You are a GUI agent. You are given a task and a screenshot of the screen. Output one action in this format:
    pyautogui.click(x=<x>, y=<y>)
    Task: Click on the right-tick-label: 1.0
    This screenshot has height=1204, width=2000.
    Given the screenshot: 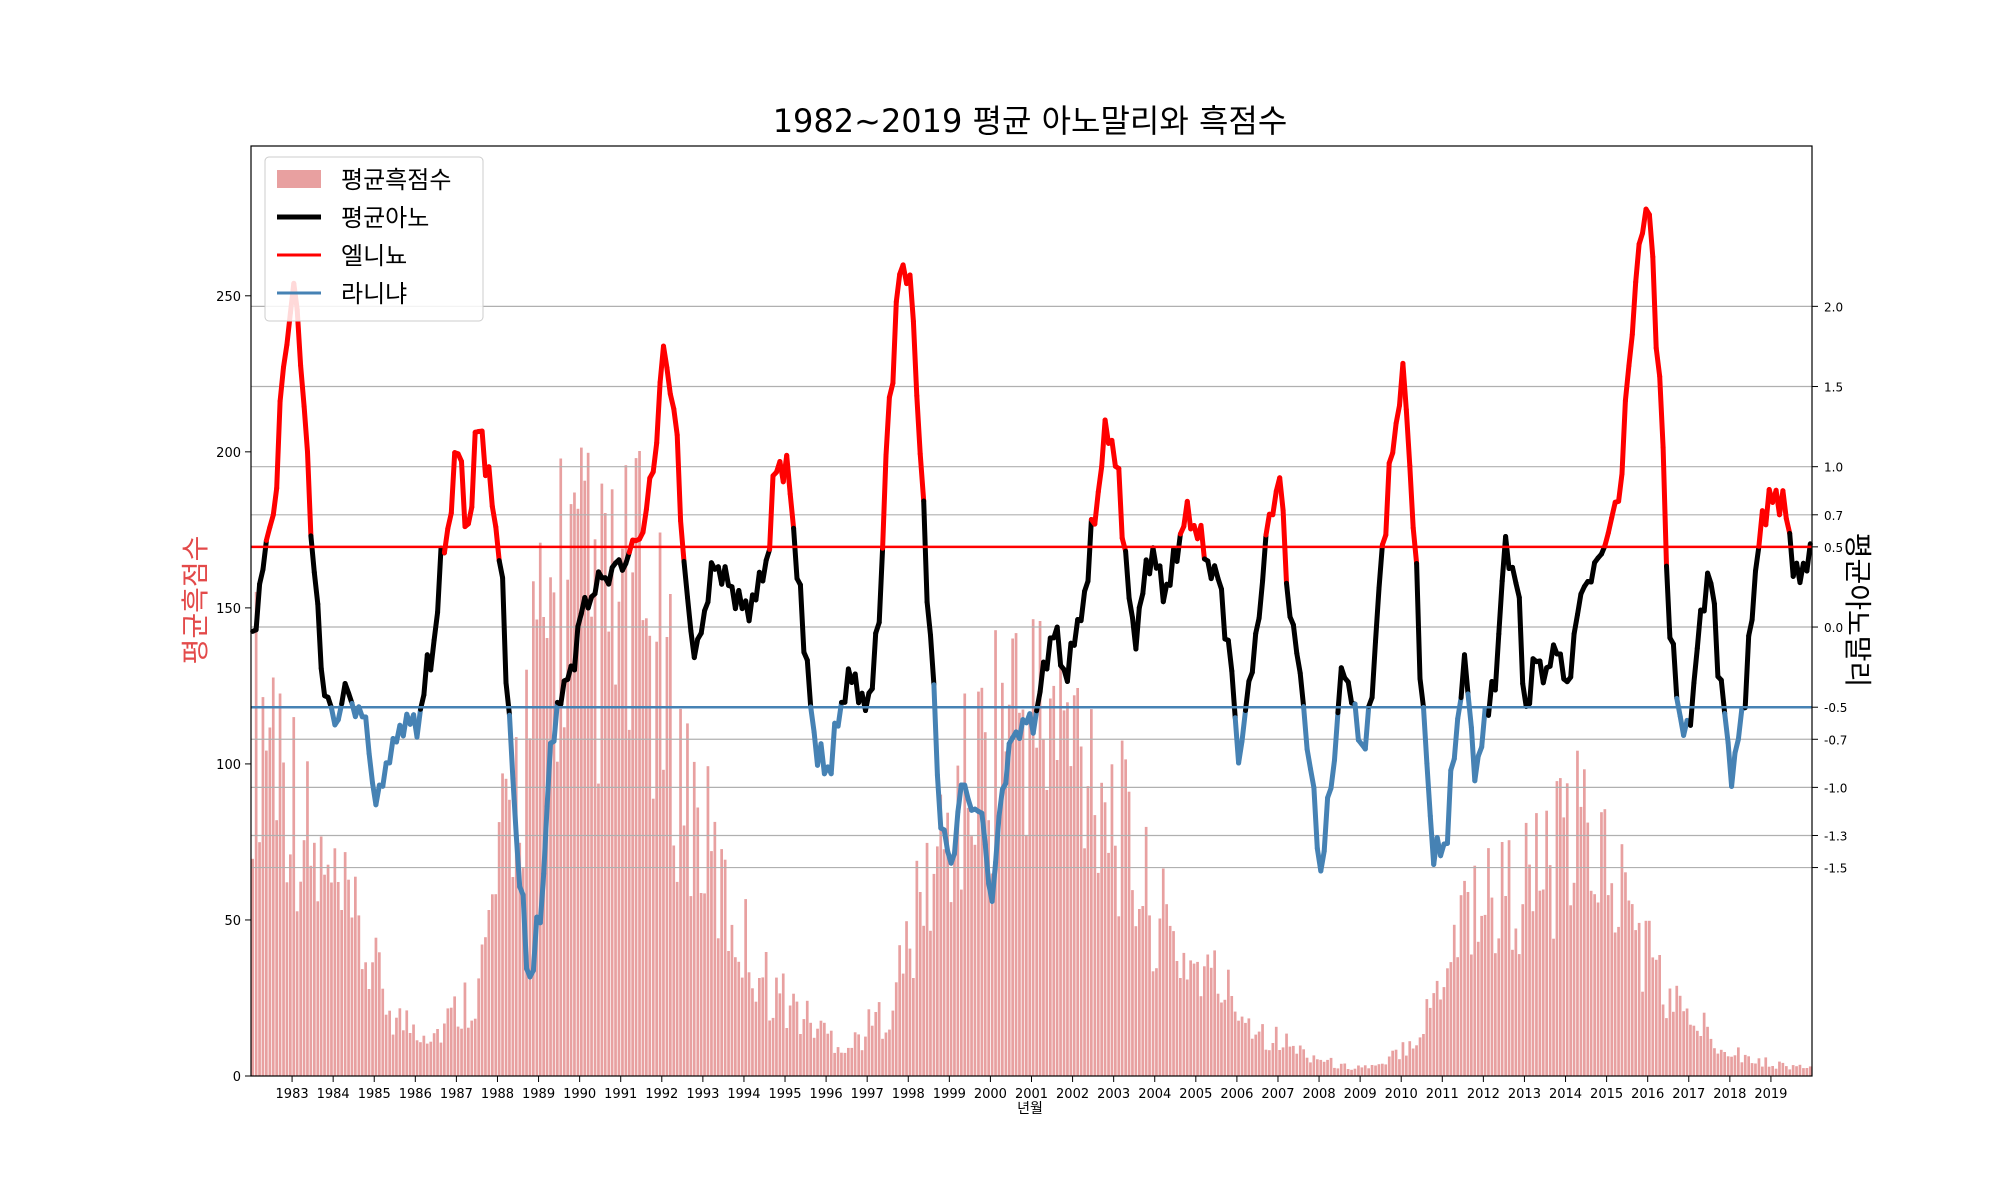 What is the action you would take?
    pyautogui.click(x=1833, y=468)
    